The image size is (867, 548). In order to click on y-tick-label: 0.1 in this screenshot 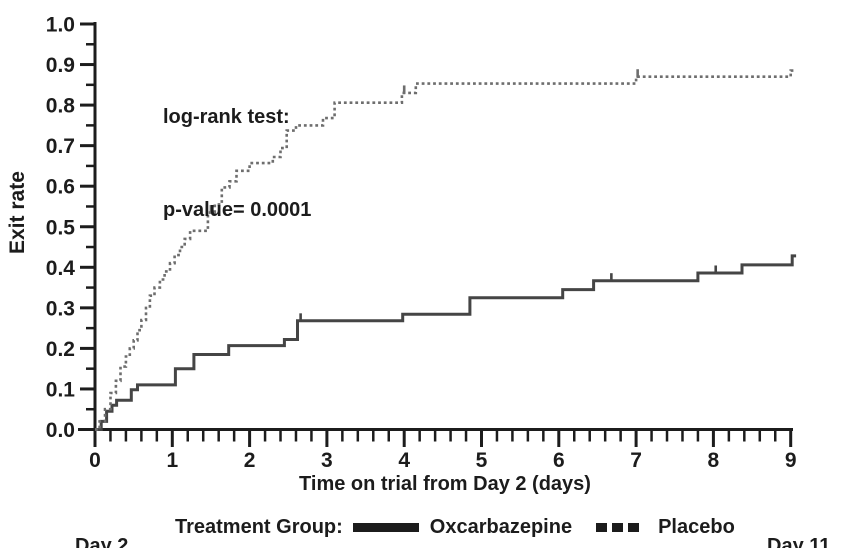, I will do `click(61, 389)`.